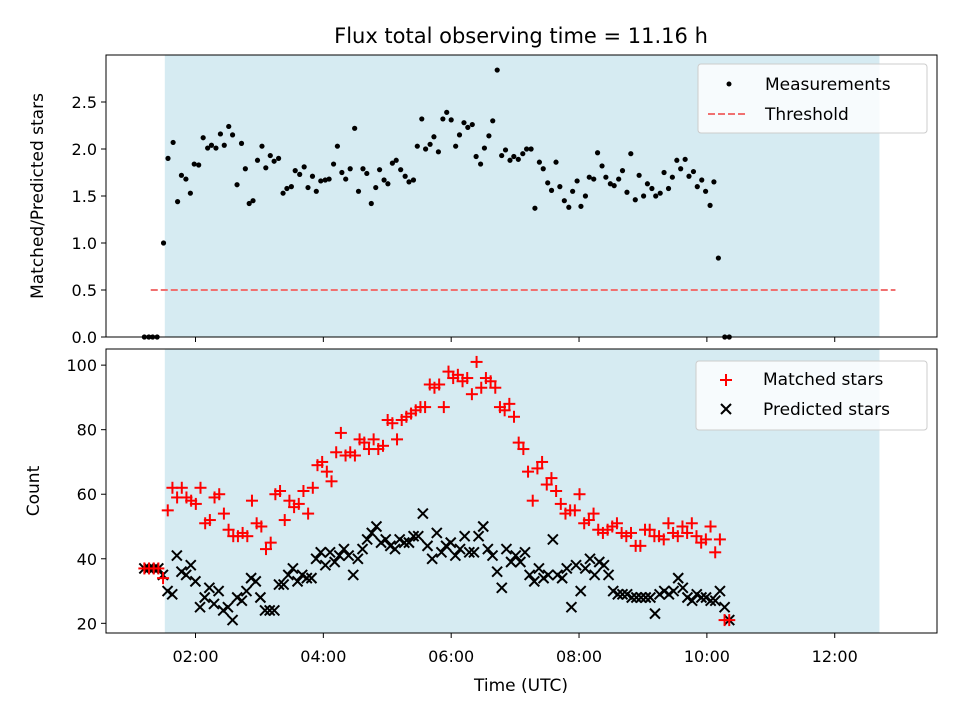 The width and height of the screenshot is (960, 720). Describe the element at coordinates (84, 149) in the screenshot. I see `ratio-y-tick-label: 2.0` at that location.